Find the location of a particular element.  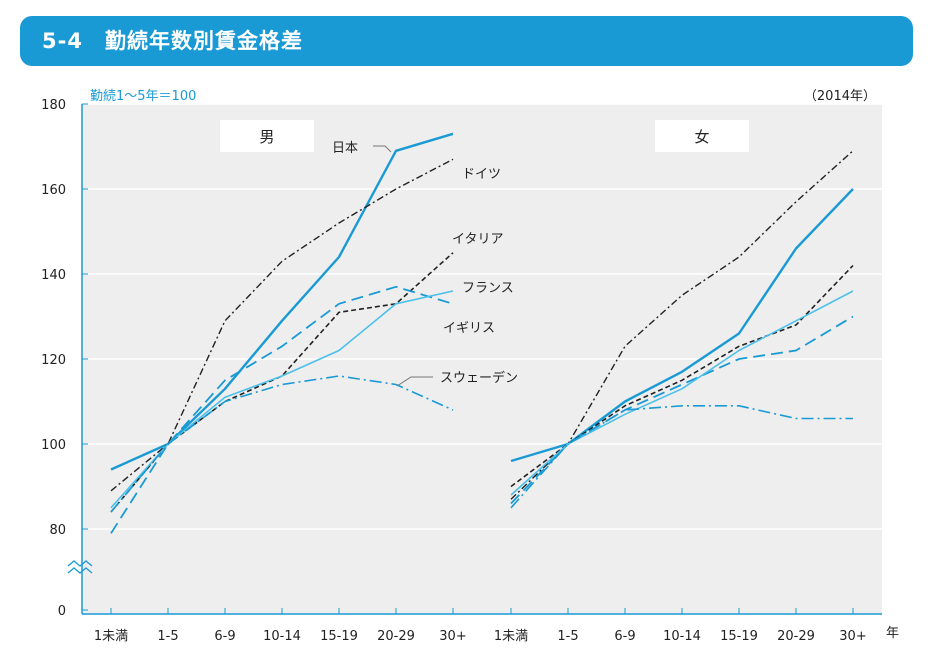

series-label-france: フランス is located at coordinates (488, 288).